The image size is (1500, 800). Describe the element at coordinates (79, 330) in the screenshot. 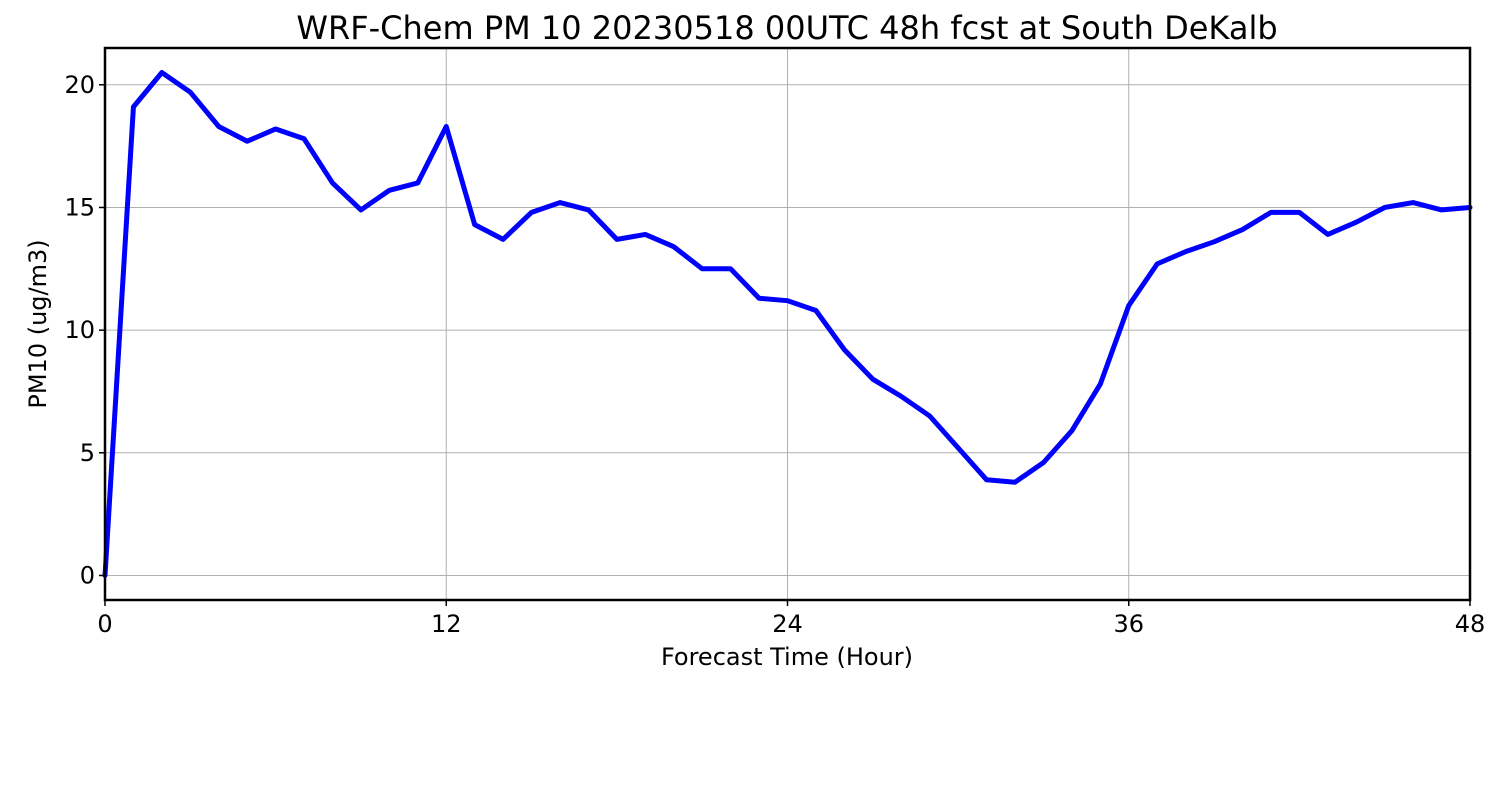

I see `y-tick-label: 10` at that location.